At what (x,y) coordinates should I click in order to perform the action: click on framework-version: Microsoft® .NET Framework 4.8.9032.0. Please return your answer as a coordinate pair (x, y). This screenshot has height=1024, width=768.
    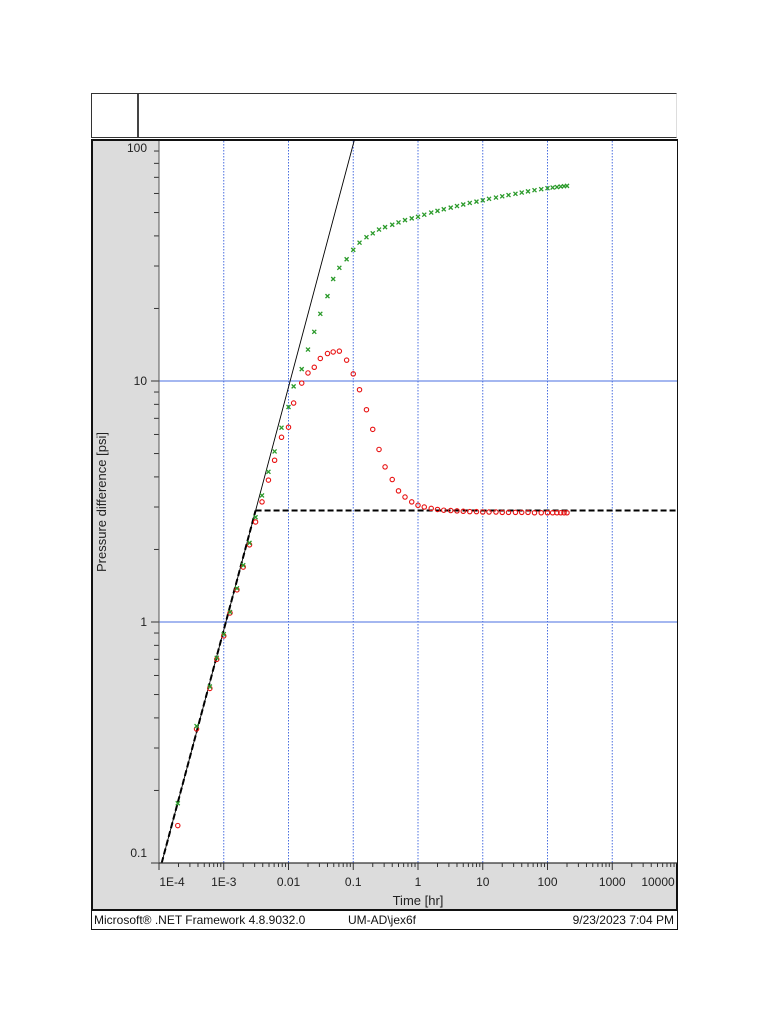
    Looking at the image, I should click on (200, 920).